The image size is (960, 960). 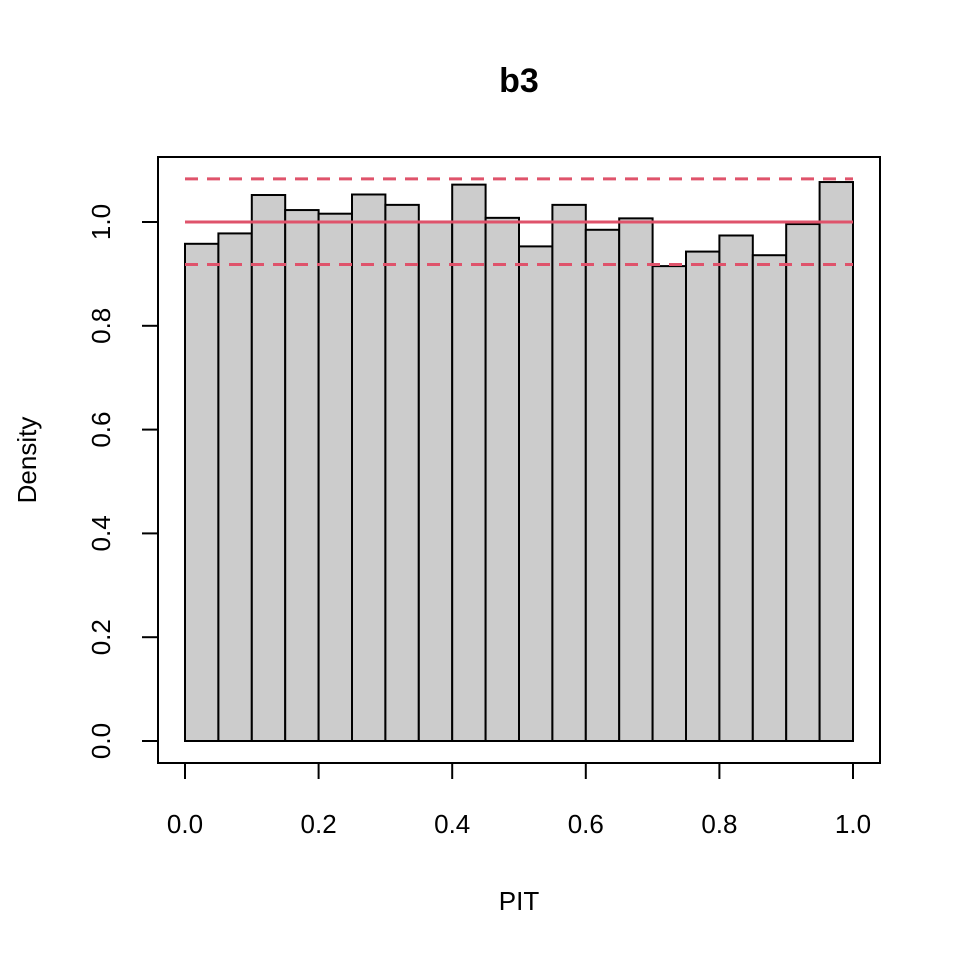 What do you see at coordinates (122, 481) in the screenshot?
I see `y-axis: 0.0 0.2 0.4 0.6 0.8 1.0` at bounding box center [122, 481].